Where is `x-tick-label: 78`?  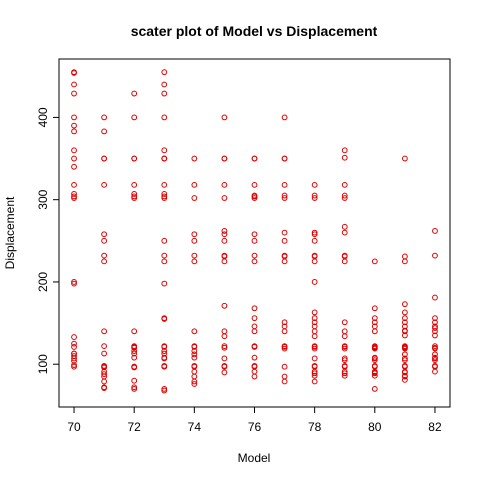 x-tick-label: 78 is located at coordinates (315, 427).